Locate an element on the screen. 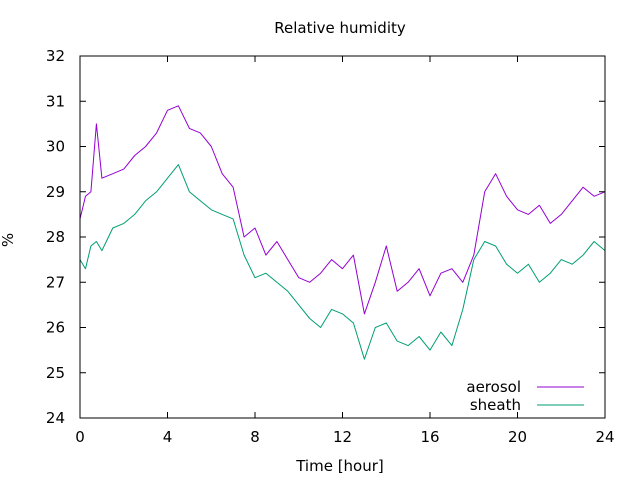  x-tick-label: 24 is located at coordinates (604, 437).